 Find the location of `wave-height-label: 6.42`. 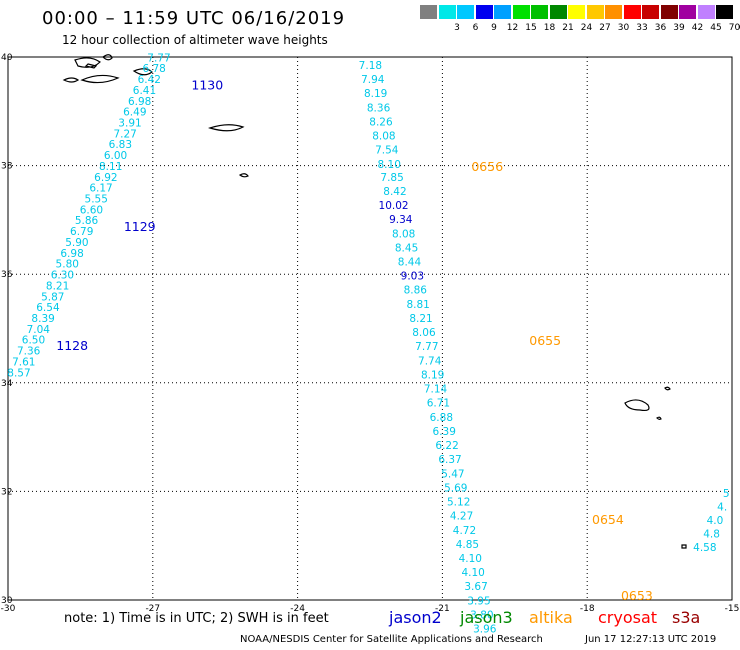

wave-height-label: 6.42 is located at coordinates (149, 80).